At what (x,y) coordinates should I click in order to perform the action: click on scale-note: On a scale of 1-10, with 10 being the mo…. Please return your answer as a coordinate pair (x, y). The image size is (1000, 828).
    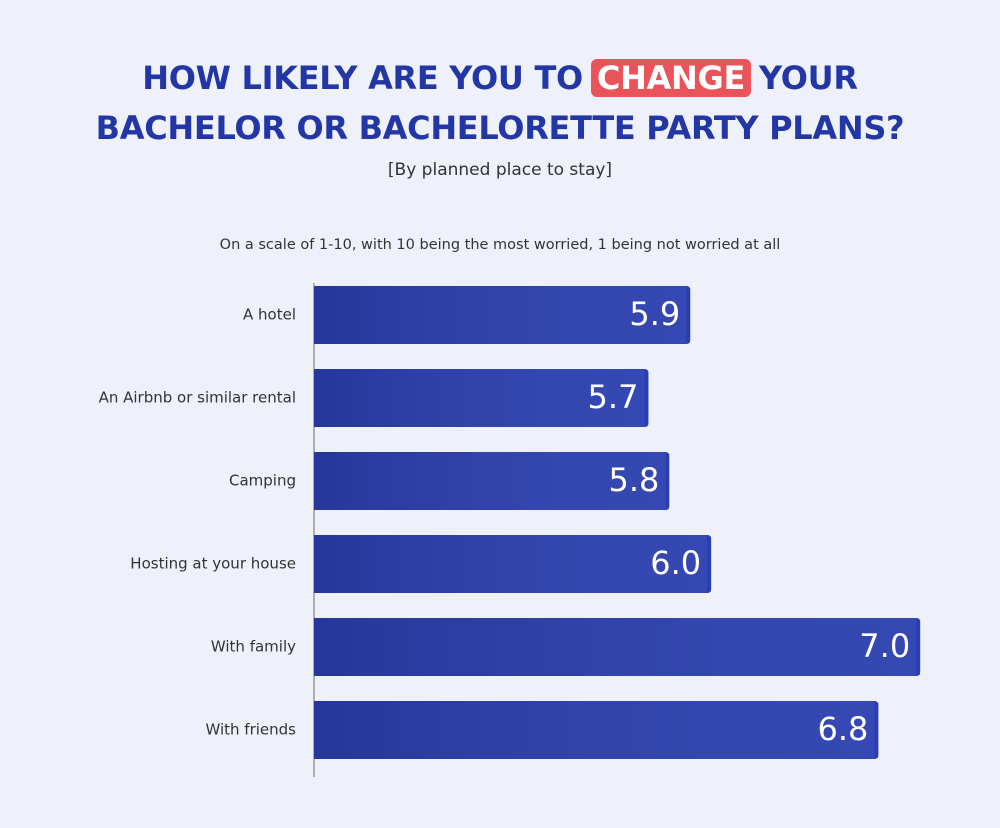
    Looking at the image, I should click on (500, 245).